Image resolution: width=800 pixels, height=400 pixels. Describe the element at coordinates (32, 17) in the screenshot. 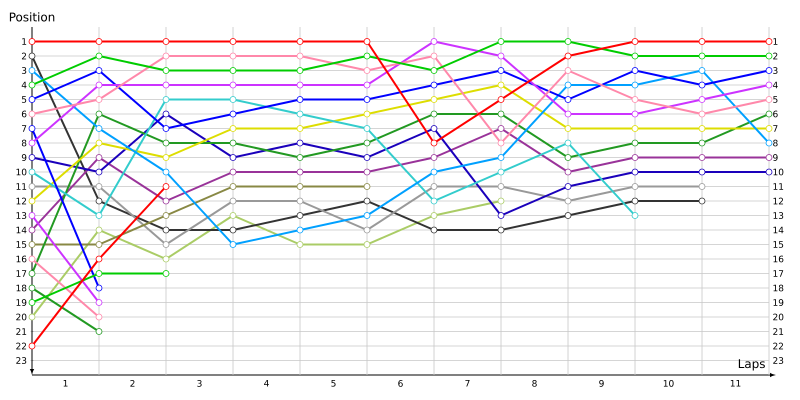

I see `y-axis-title: Position` at that location.